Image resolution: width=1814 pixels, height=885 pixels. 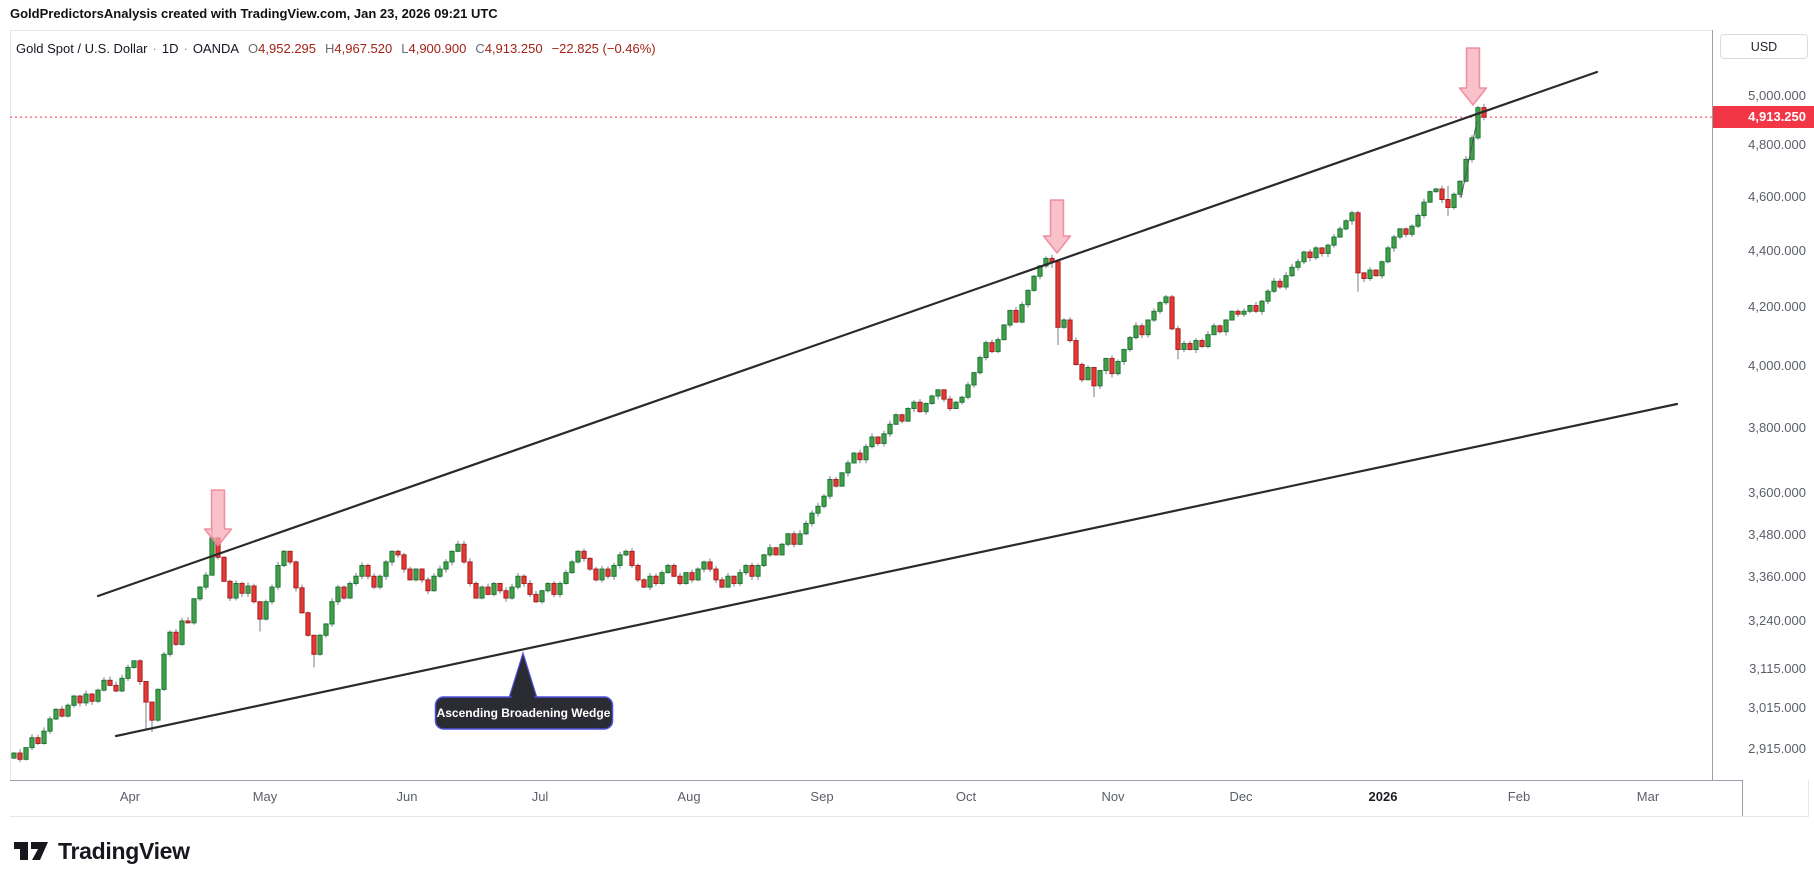 I want to click on minor-annotation-line, so click(x=1469, y=159).